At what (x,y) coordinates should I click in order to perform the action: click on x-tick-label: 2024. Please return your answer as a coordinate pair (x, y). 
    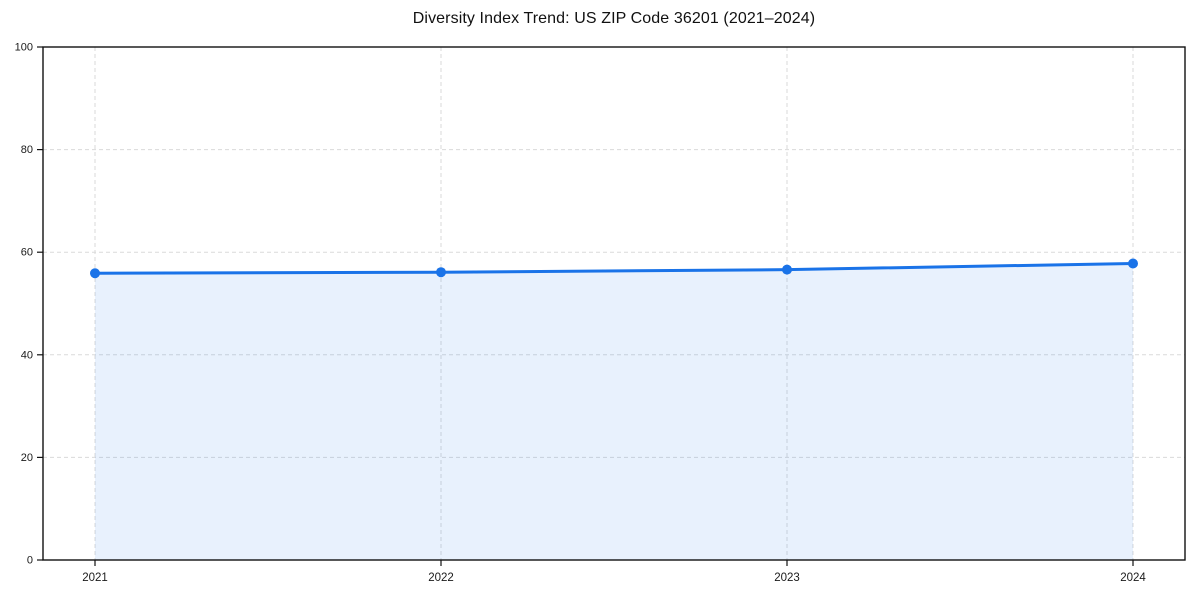
    Looking at the image, I should click on (1133, 578).